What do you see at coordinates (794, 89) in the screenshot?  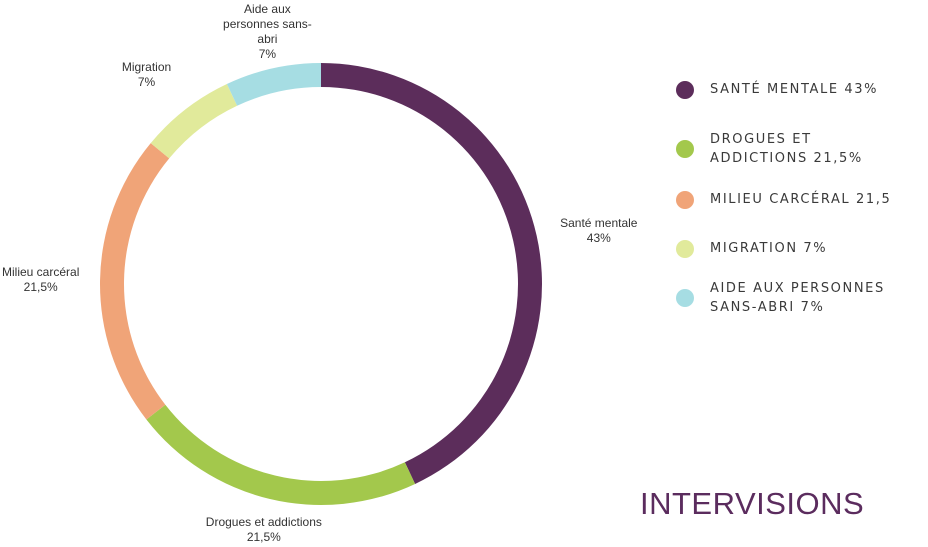 I see `legend-label: SANTÉ MENTALE 43%` at bounding box center [794, 89].